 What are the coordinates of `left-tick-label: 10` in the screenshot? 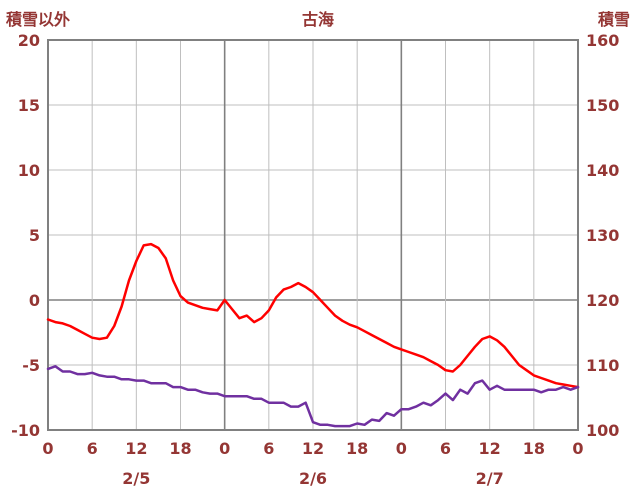 It's located at (29, 170).